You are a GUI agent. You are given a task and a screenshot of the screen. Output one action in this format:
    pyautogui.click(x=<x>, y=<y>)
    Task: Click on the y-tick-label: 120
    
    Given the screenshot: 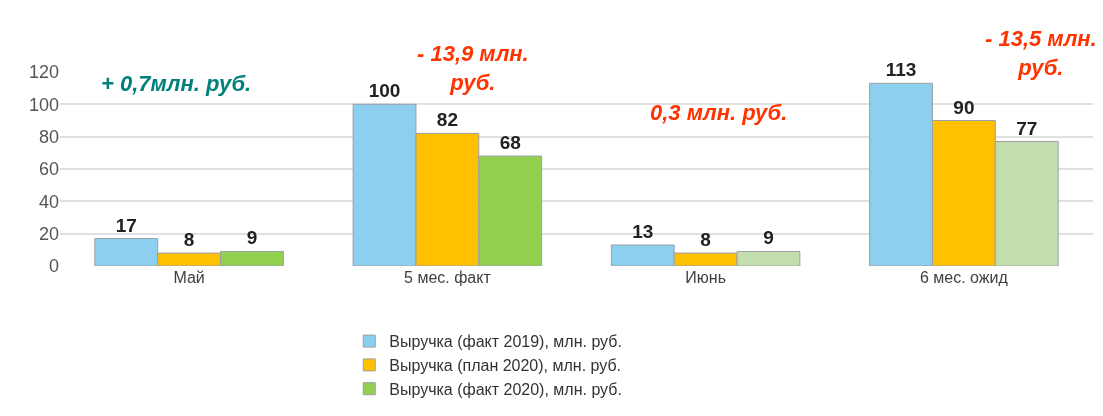 What is the action you would take?
    pyautogui.click(x=43, y=72)
    